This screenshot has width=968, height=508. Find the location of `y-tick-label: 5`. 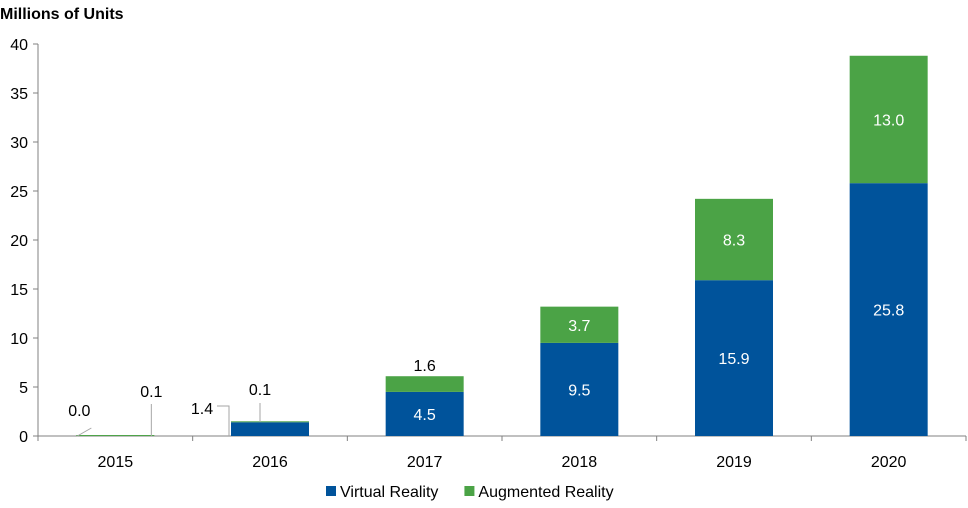

y-tick-label: 5 is located at coordinates (23, 388).